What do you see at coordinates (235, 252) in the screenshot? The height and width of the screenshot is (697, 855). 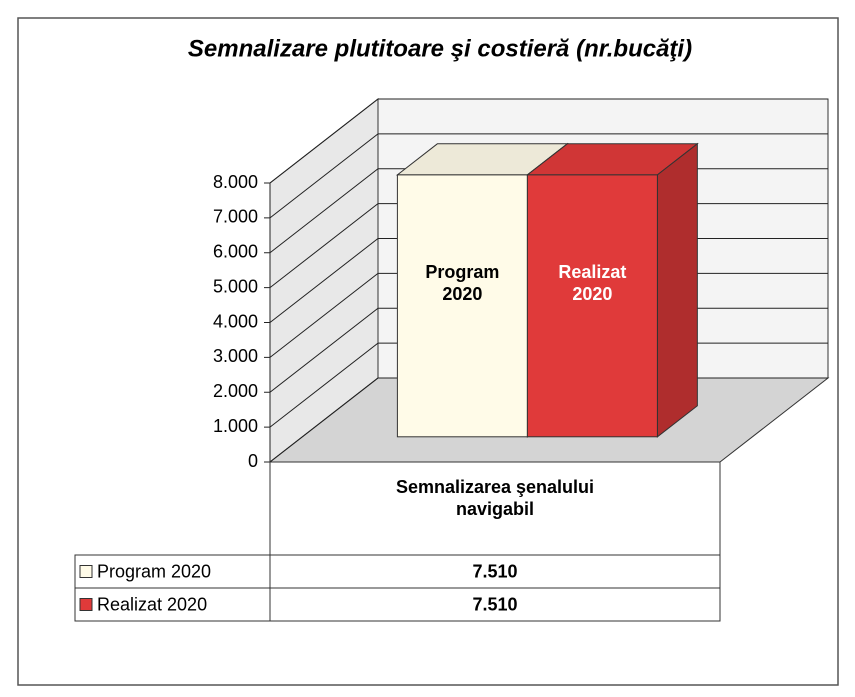 I see `y-tick-label: 6.000` at bounding box center [235, 252].